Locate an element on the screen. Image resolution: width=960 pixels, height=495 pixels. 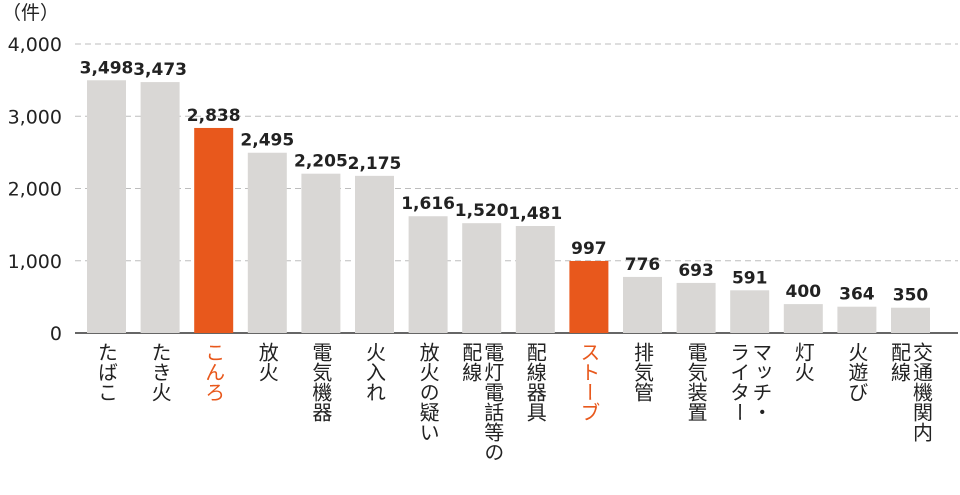
category-label: たき火 is located at coordinates (160, 372).